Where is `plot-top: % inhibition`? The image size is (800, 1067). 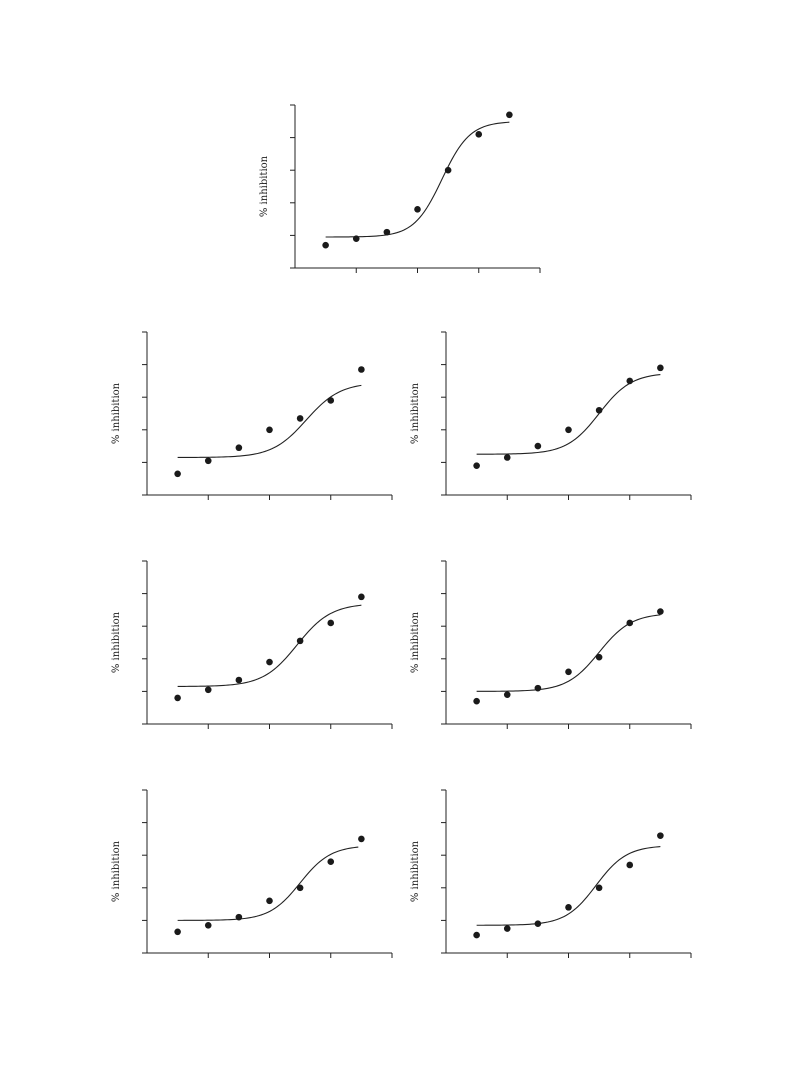
plot-top: % inhibition is located at coordinates (400, 188).